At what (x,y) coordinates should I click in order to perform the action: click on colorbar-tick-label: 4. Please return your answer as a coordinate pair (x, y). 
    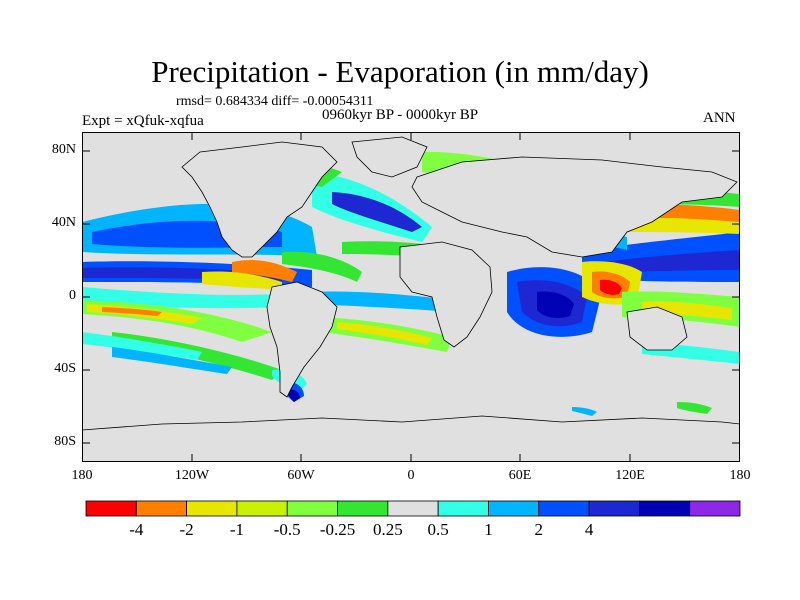
    Looking at the image, I should click on (589, 529).